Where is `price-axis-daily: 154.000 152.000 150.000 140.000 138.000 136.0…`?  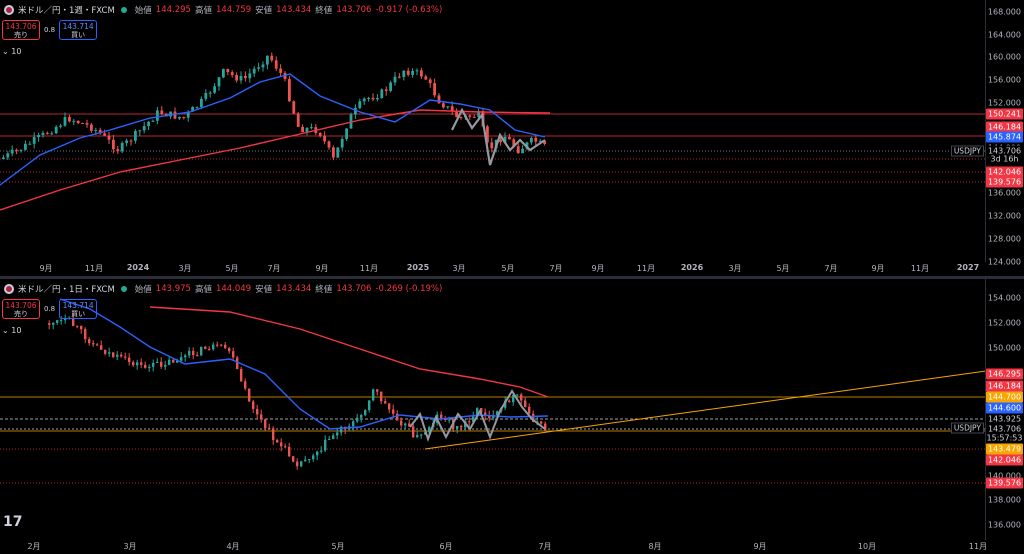
price-axis-daily: 154.000 152.000 150.000 140.000 138.000 136.0… is located at coordinates (1004, 409).